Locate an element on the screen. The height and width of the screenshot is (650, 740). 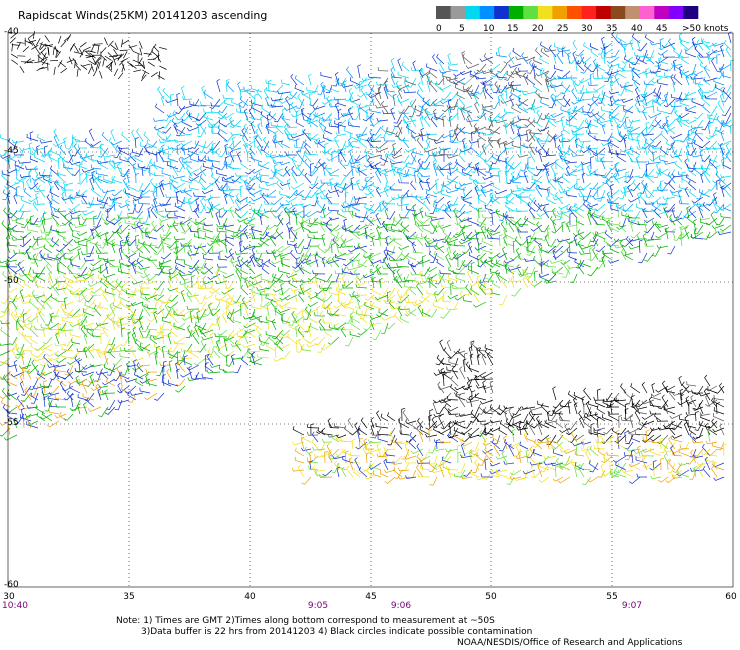
lon-label: 60 is located at coordinates (731, 597).